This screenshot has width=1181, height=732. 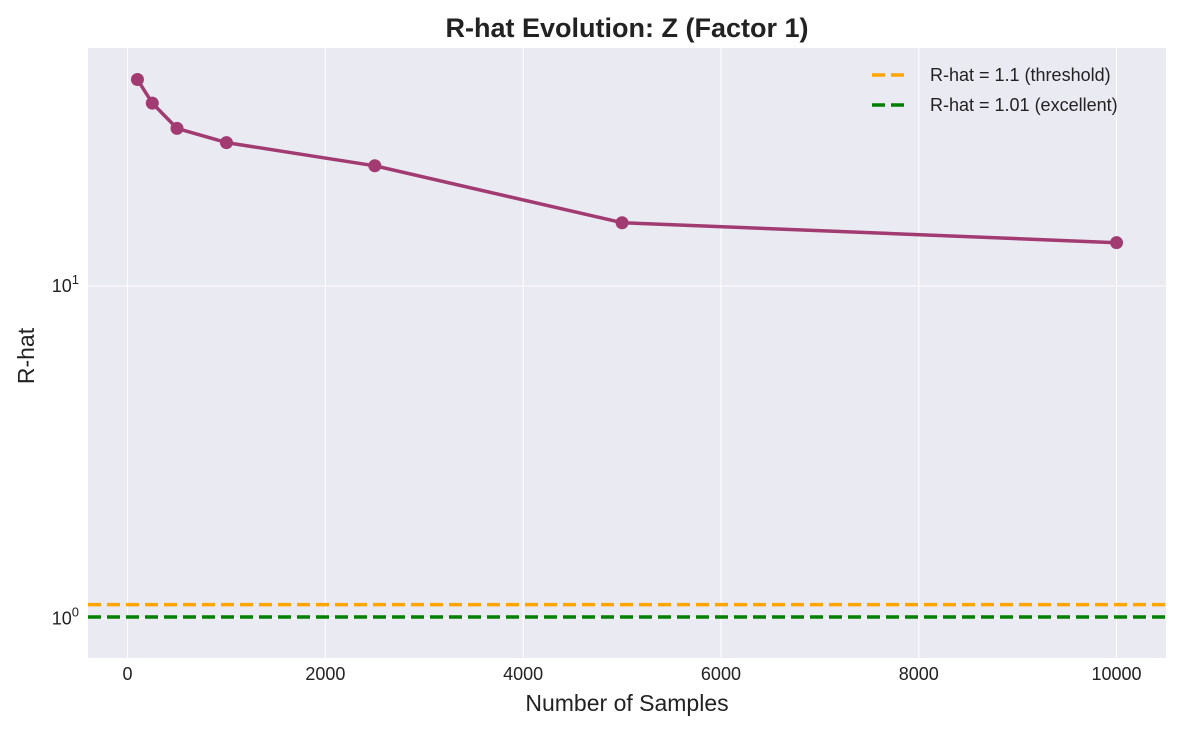 What do you see at coordinates (627, 610) in the screenshot?
I see `reference-lines` at bounding box center [627, 610].